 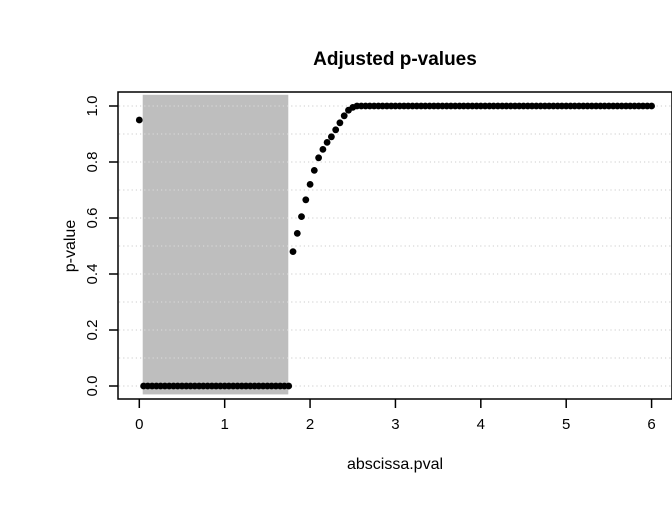 I want to click on shaded-region, so click(x=215, y=244).